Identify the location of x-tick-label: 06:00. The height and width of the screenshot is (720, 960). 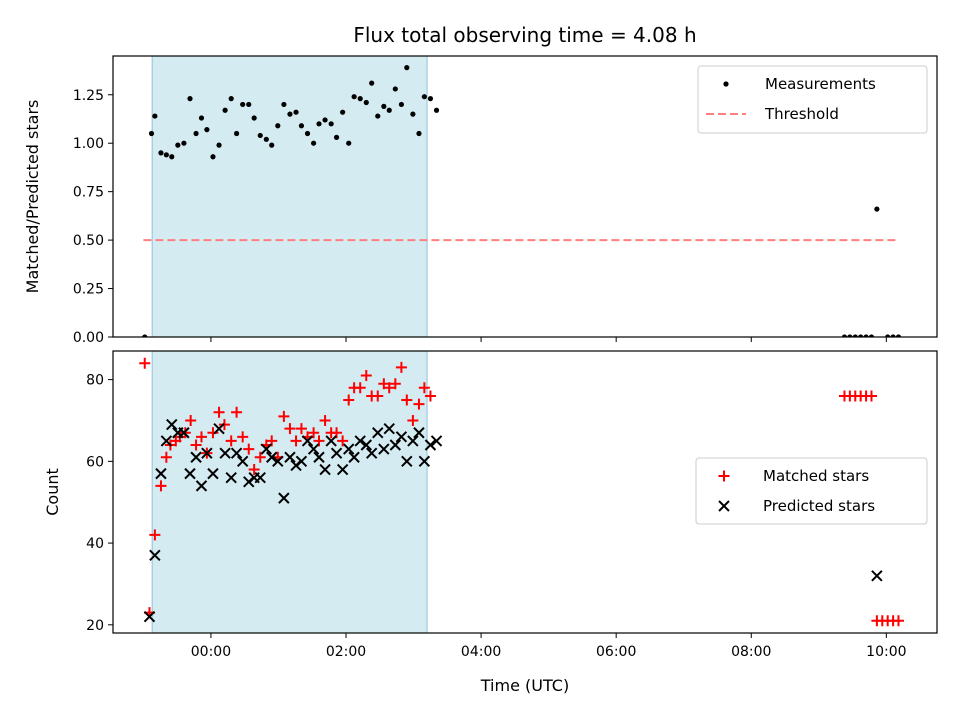
(616, 652).